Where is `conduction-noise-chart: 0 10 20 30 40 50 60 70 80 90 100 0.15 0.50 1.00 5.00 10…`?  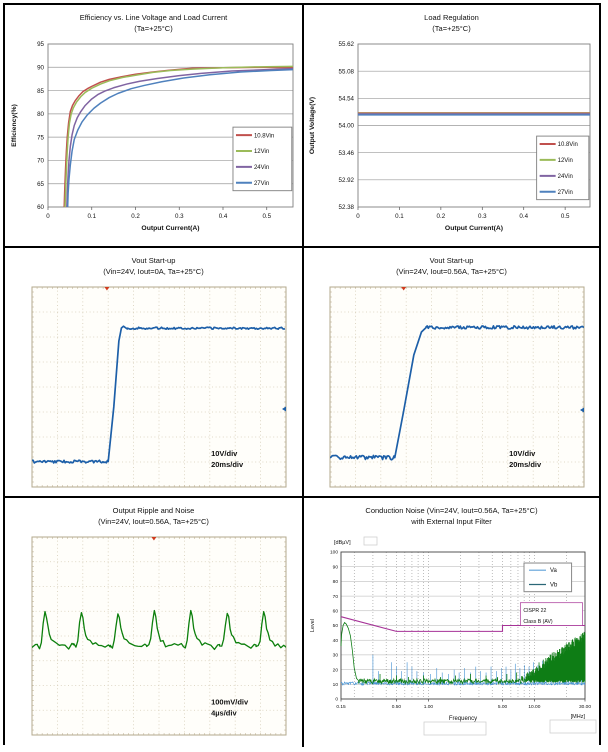
conduction-noise-chart: 0 10 20 30 40 50 60 70 80 90 100 0.15 0.50 1.00 5.00 10… is located at coordinates (453, 636).